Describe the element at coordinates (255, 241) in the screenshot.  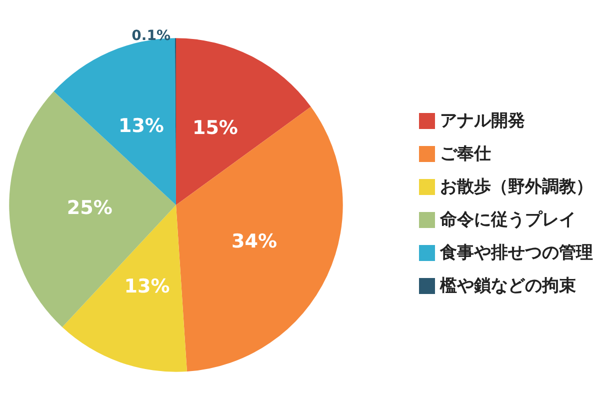
I see `data-label: 34%` at that location.